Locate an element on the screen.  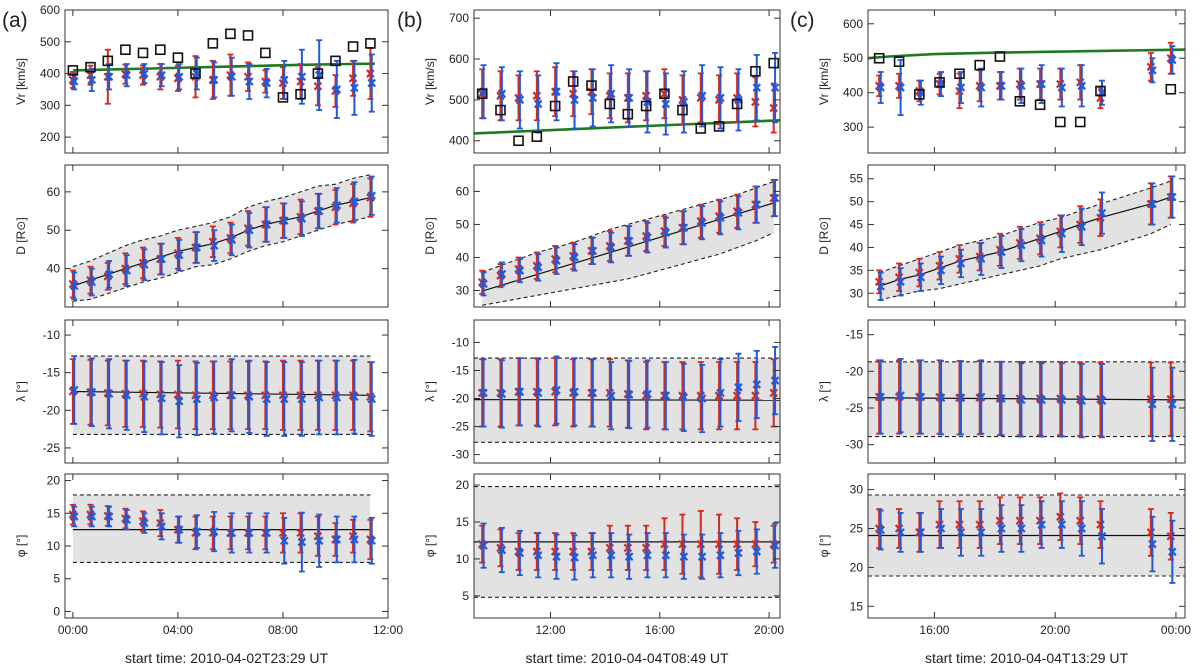
y-tick-label: -25 is located at coordinates (461, 427).